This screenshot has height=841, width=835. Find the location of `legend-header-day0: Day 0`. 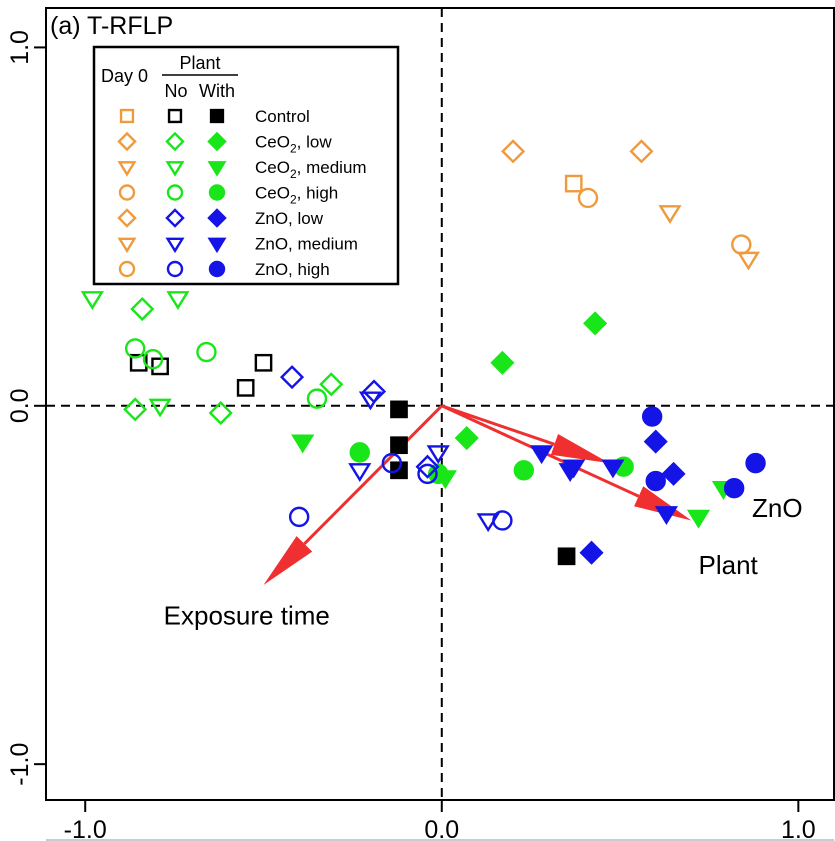

legend-header-day0: Day 0 is located at coordinates (124, 76).